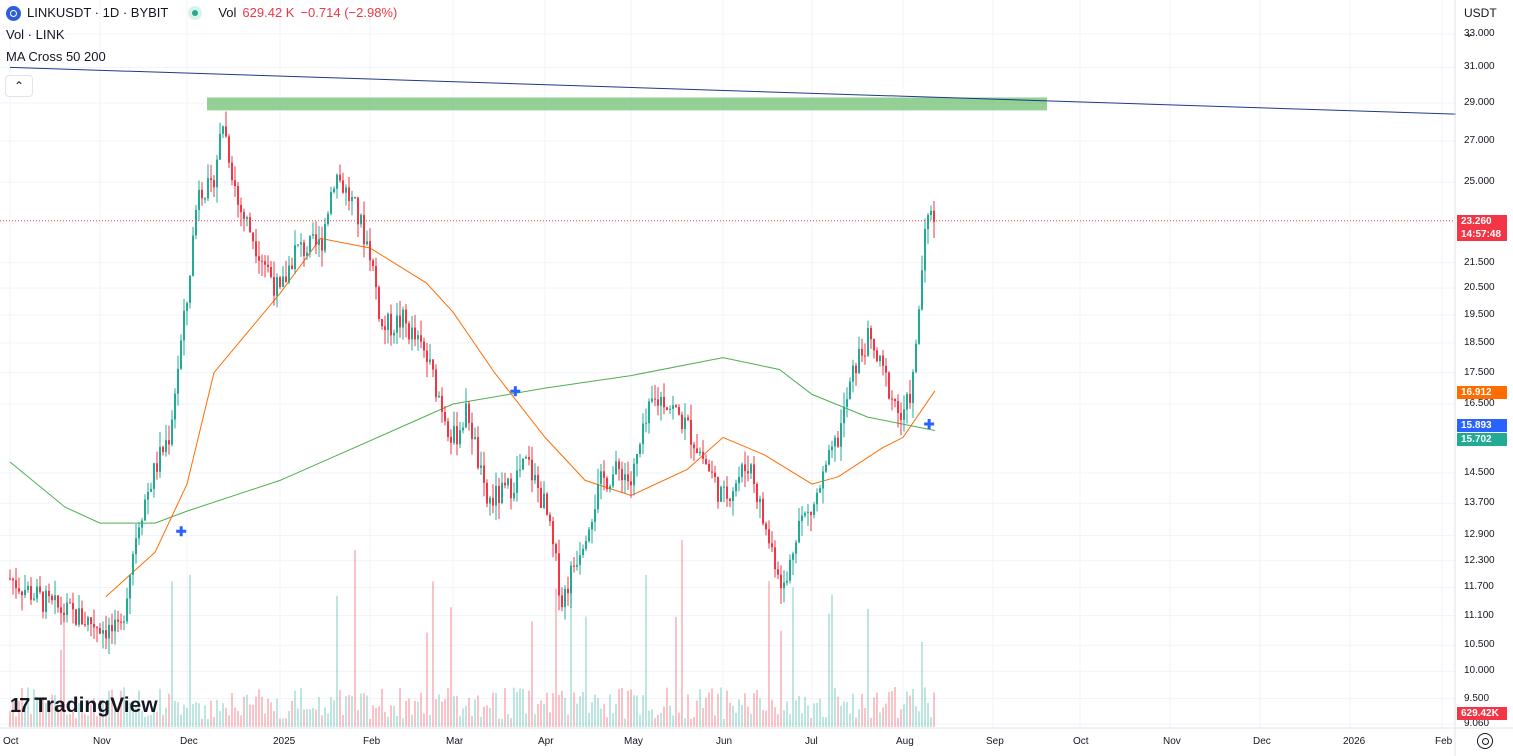 Image resolution: width=1513 pixels, height=756 pixels. What do you see at coordinates (1476, 392) in the screenshot?
I see `price-tag-value: 16.912` at bounding box center [1476, 392].